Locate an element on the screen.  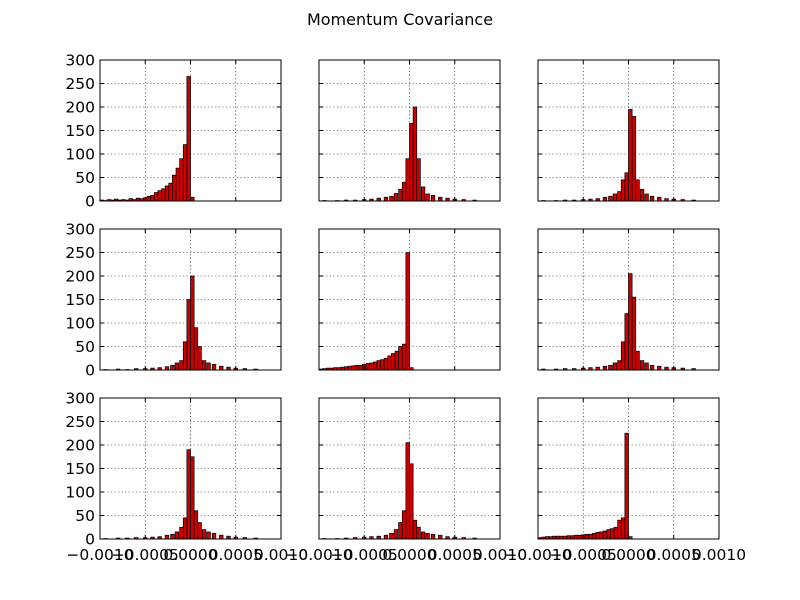
subplot-row1-col3 is located at coordinates (628, 130).